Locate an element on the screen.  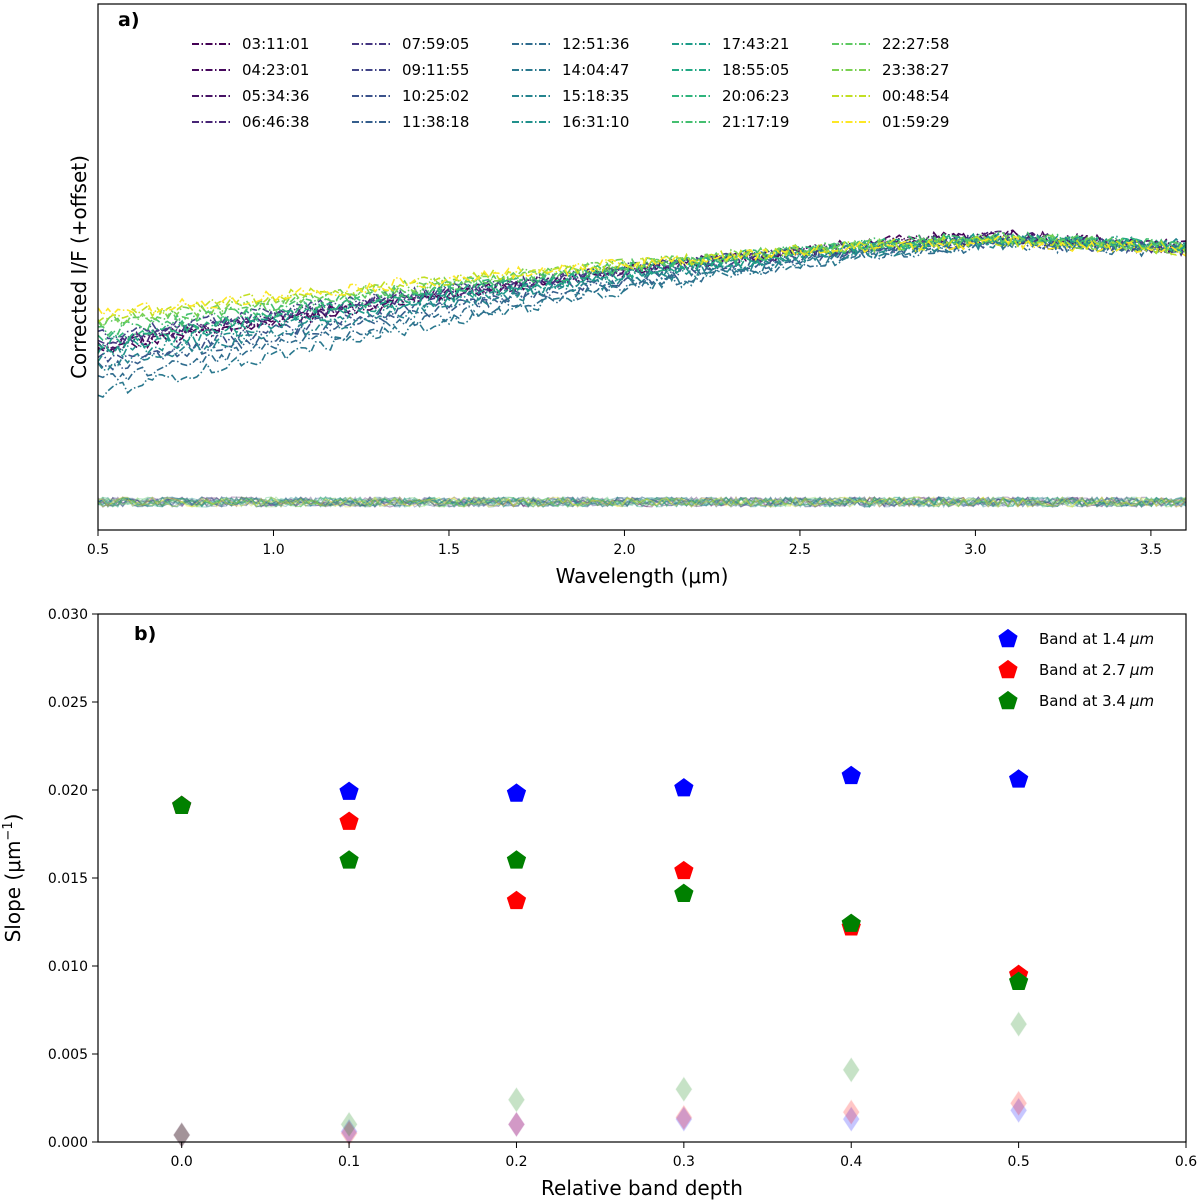
legend-marker-Band at 2.7 is located at coordinates (1008, 669).